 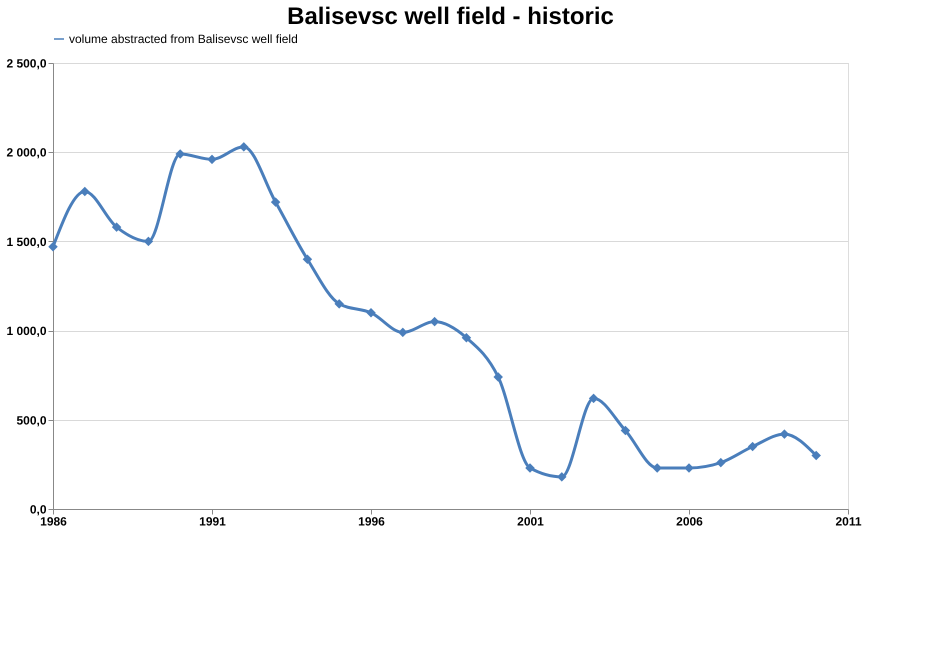 What do you see at coordinates (31, 420) in the screenshot?
I see `y-tick-label: 500,0` at bounding box center [31, 420].